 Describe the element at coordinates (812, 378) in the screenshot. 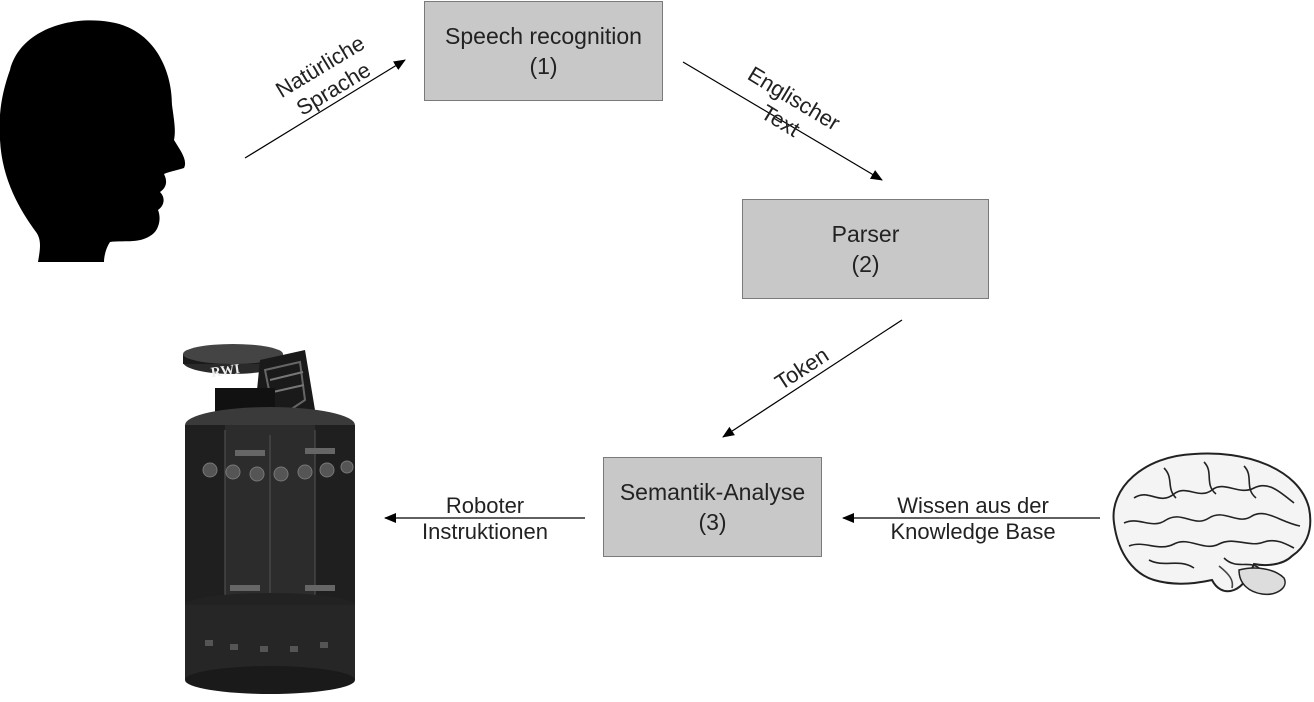

I see `arrow-parser-to-semantik` at that location.